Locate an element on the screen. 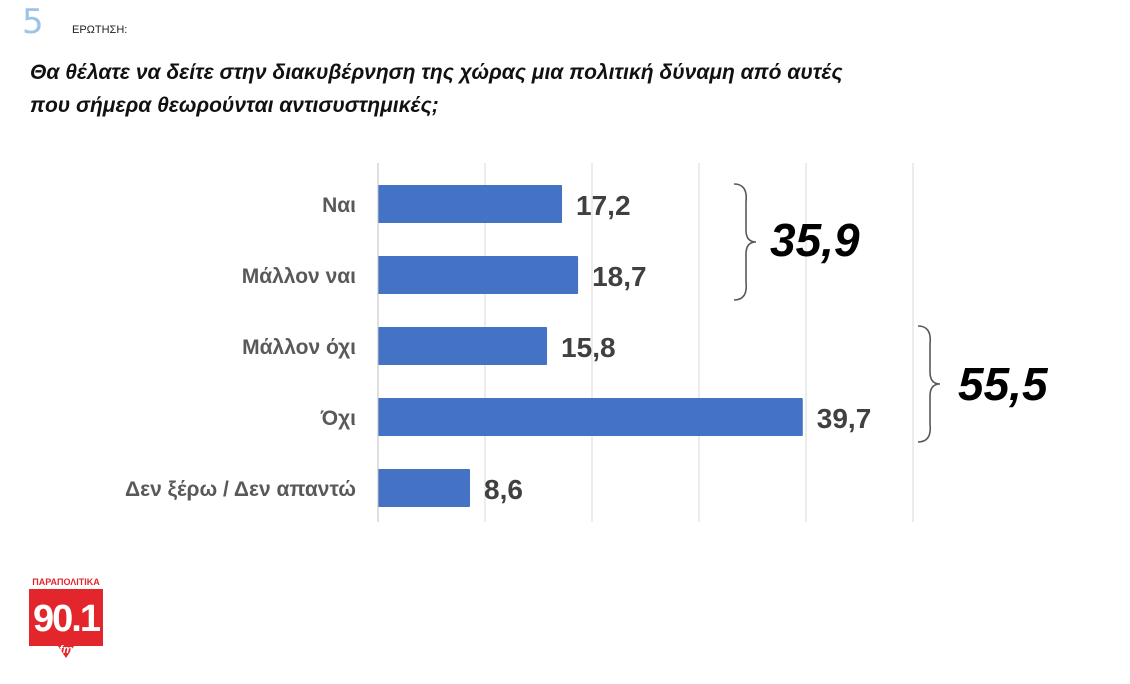 The image size is (1130, 684). logo-badge is located at coordinates (66, 623).